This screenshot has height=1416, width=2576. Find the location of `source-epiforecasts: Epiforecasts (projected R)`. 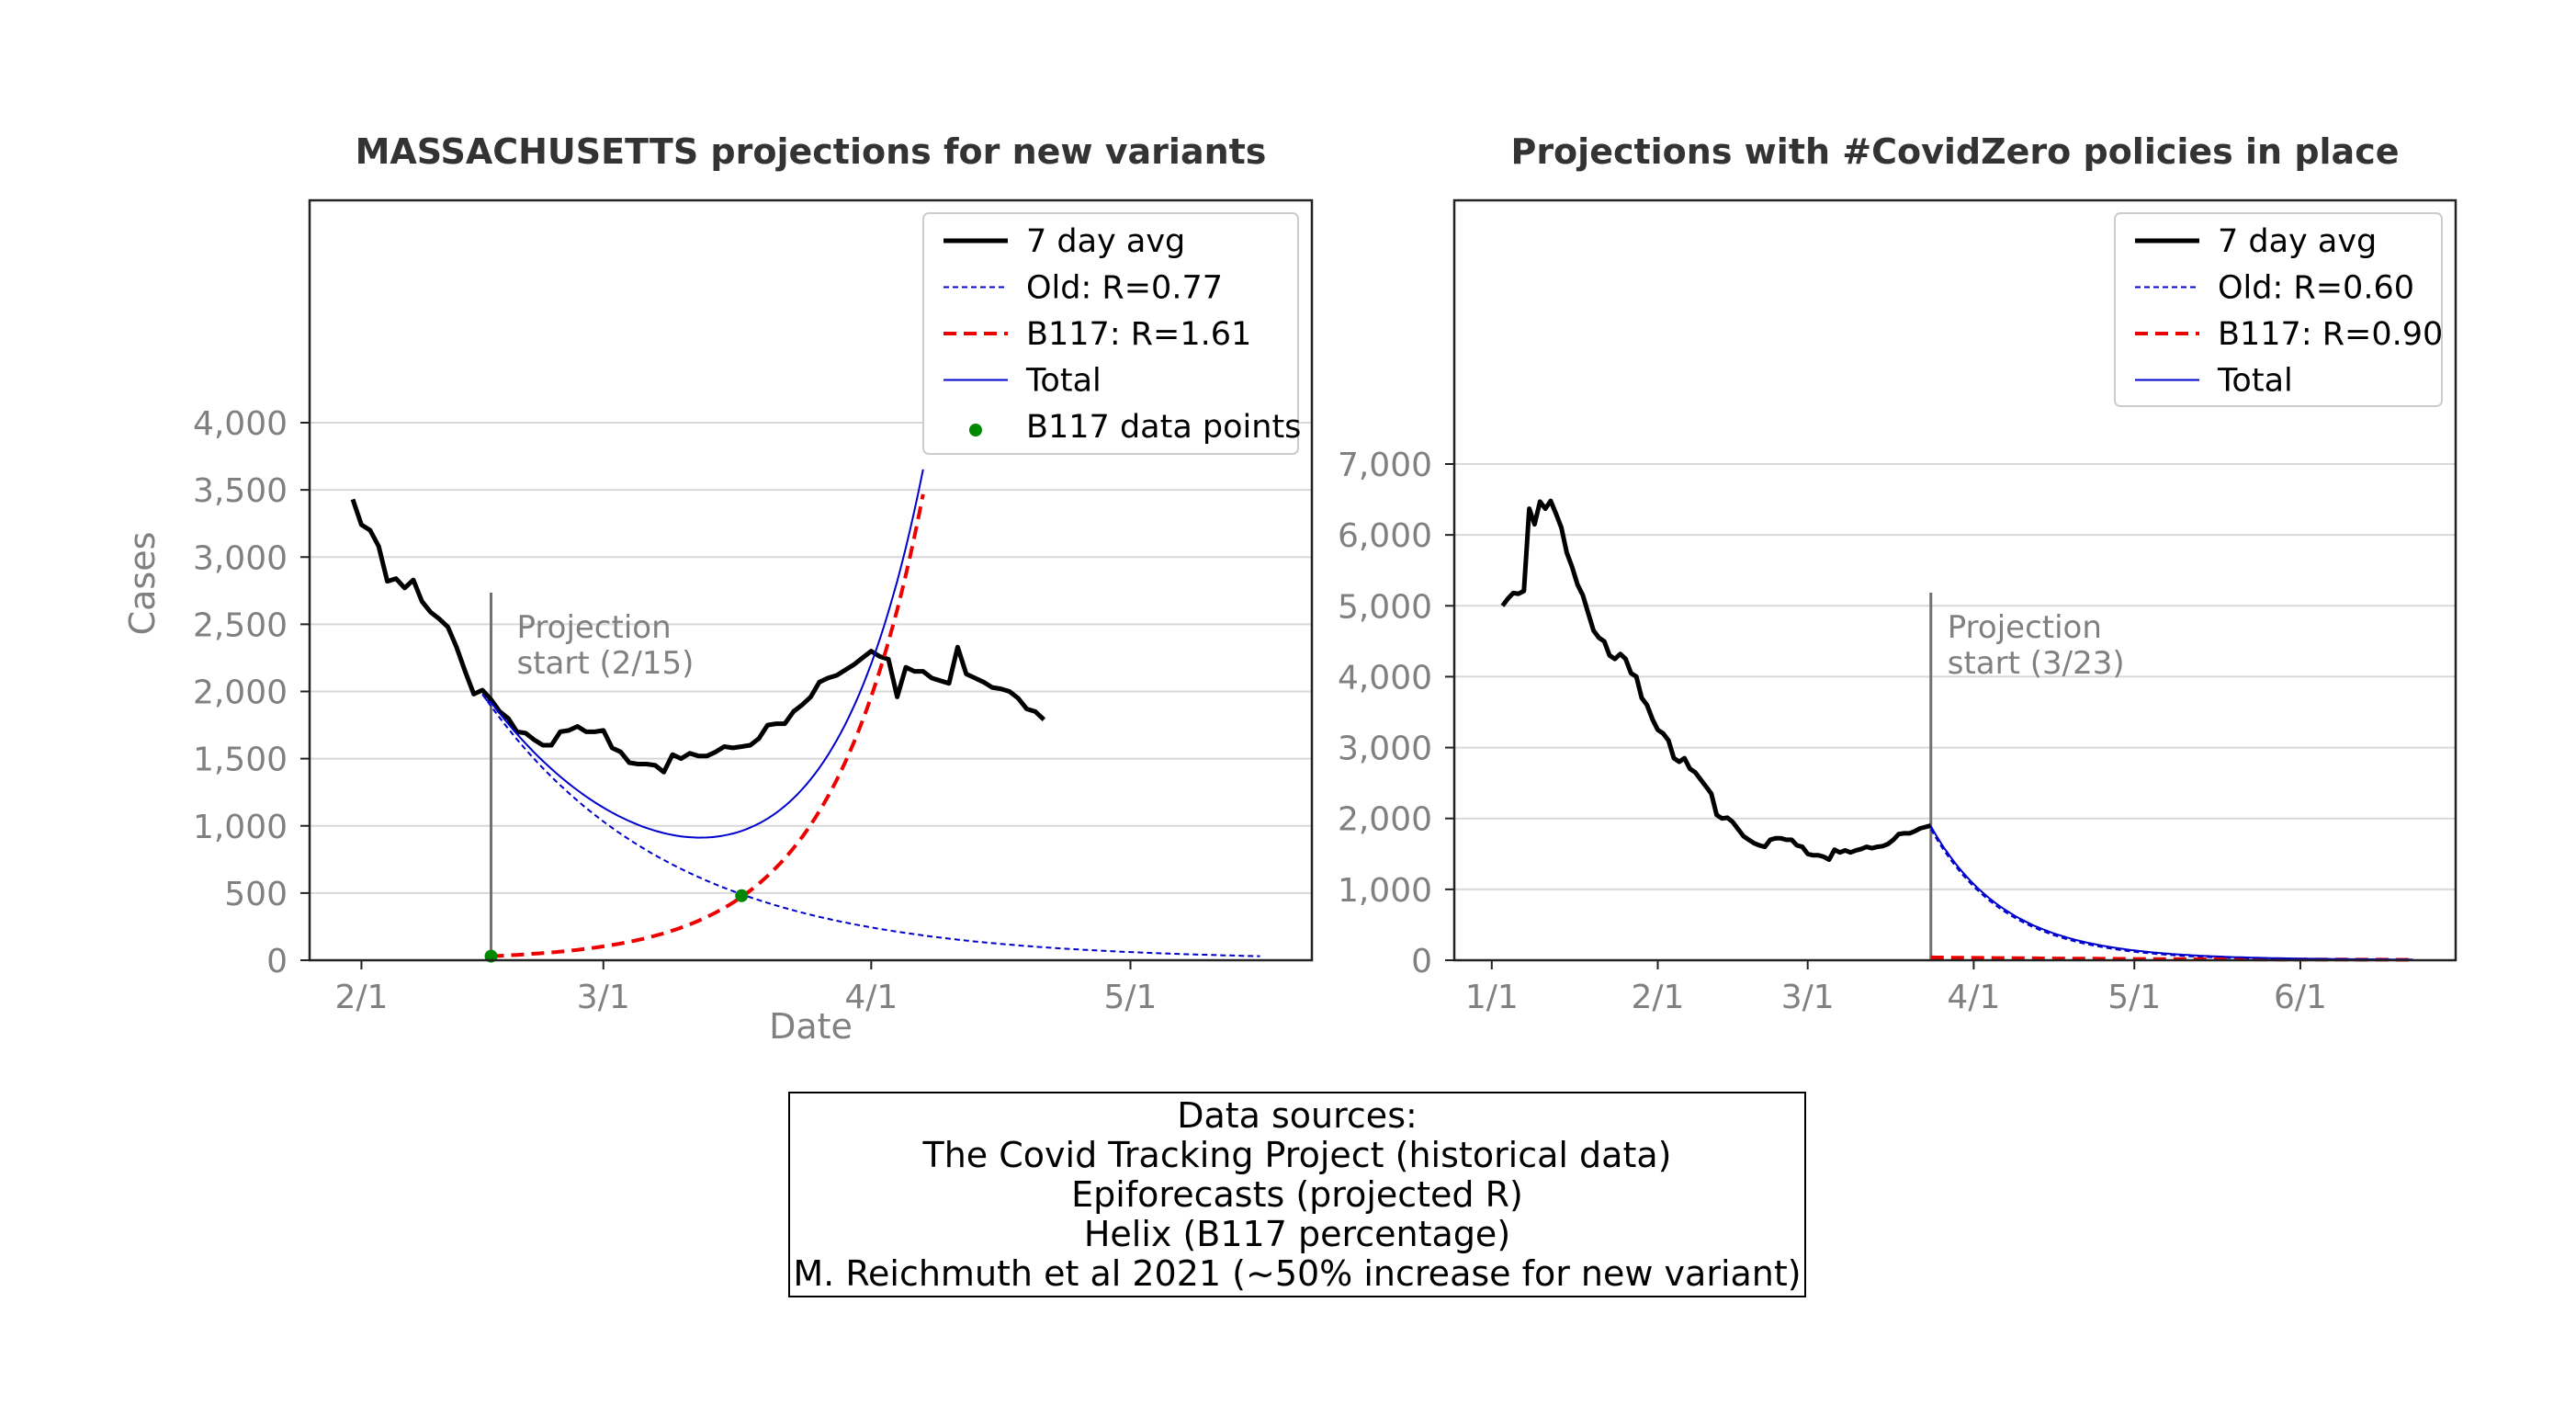

source-epiforecasts: Epiforecasts (projected R) is located at coordinates (1297, 1194).